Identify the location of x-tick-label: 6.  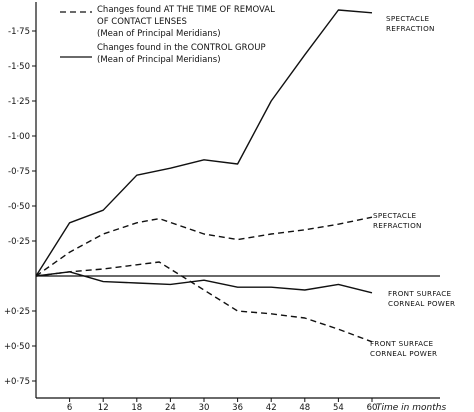
(69, 407).